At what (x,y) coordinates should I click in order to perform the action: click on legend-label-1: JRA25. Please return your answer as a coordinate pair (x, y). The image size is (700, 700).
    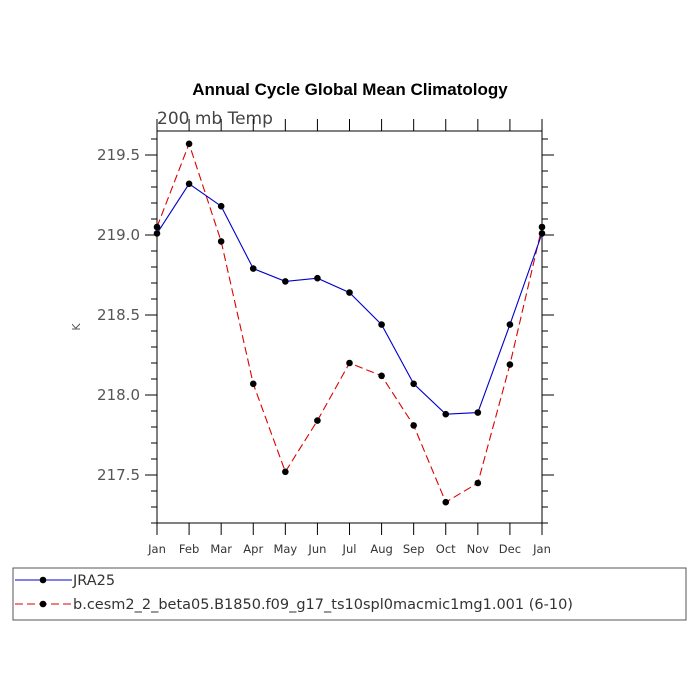
    Looking at the image, I should click on (93, 581).